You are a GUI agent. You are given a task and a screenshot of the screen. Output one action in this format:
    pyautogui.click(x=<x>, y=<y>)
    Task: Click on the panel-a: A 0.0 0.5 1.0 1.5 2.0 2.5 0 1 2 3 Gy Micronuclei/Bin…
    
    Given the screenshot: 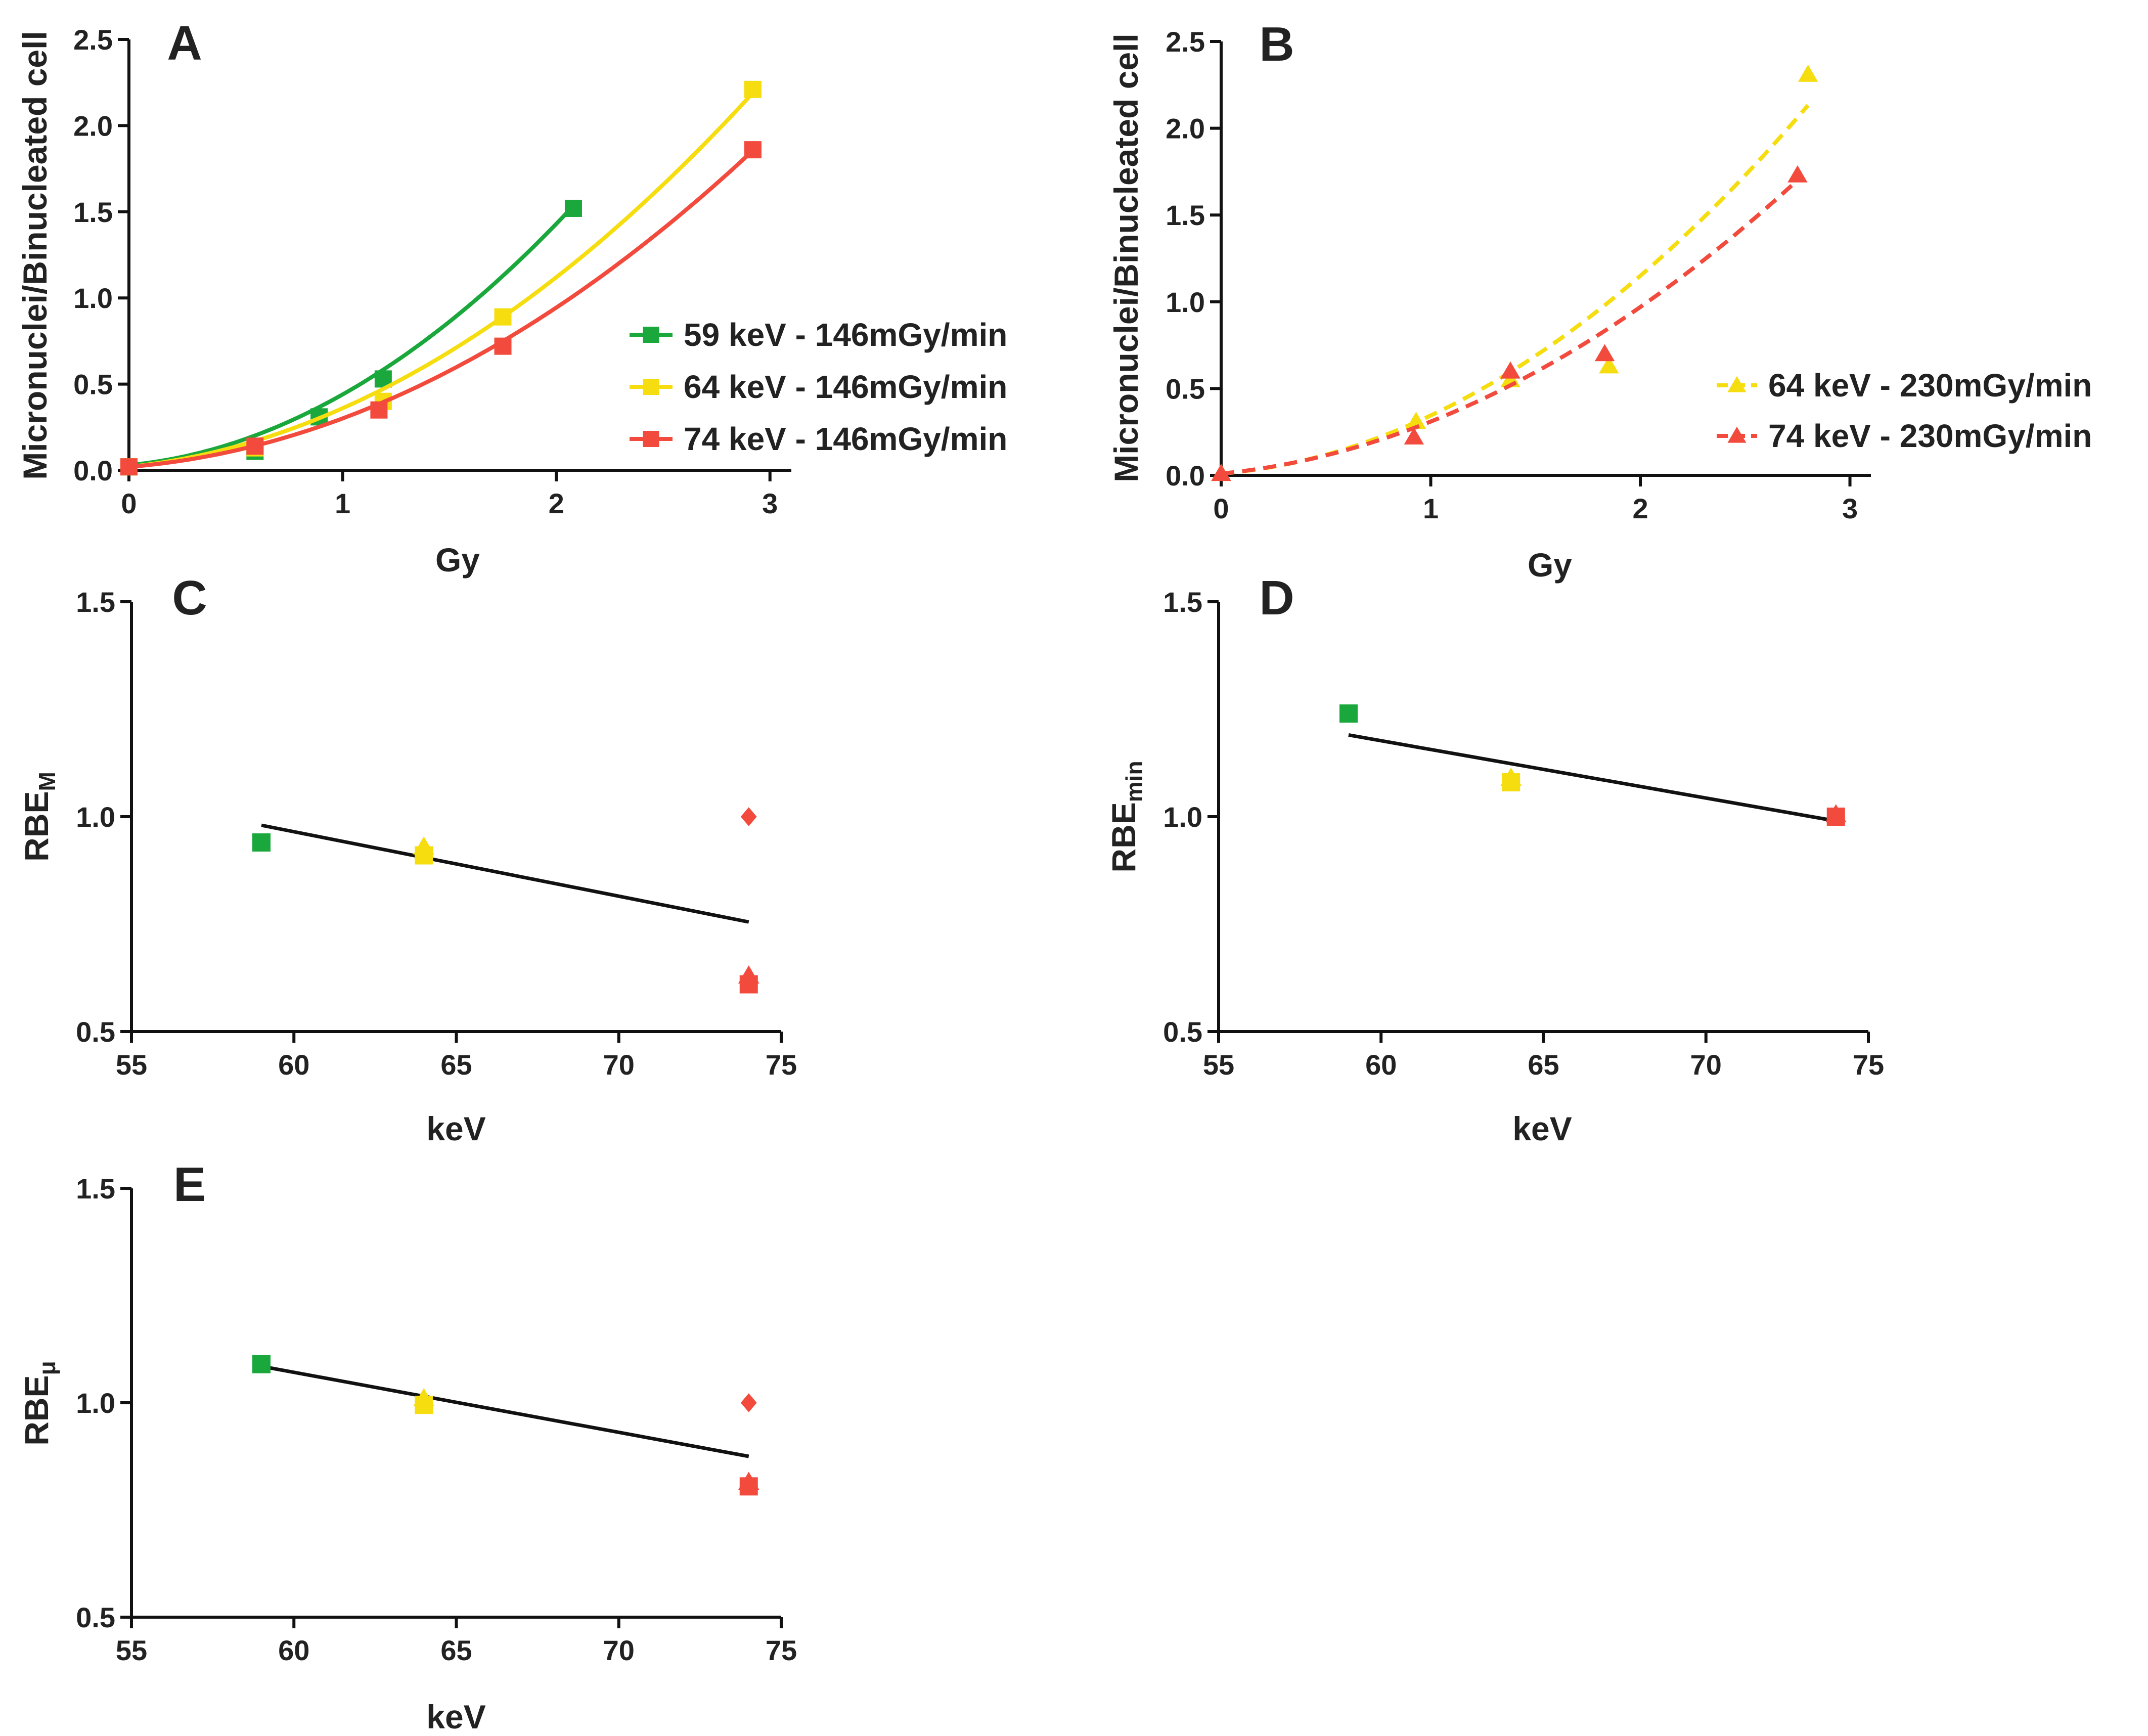 What is the action you would take?
    pyautogui.click(x=511, y=297)
    